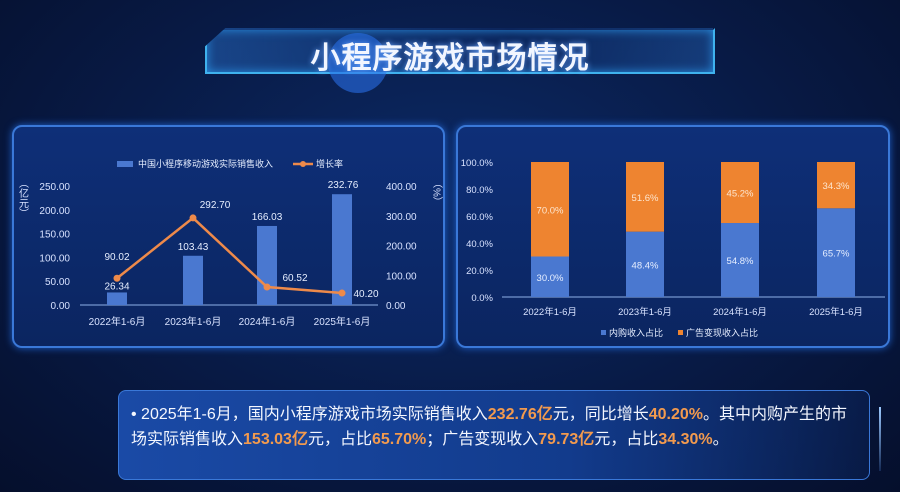 This screenshot has width=900, height=492. I want to click on highlight-value: 34.30%, so click(685, 439).